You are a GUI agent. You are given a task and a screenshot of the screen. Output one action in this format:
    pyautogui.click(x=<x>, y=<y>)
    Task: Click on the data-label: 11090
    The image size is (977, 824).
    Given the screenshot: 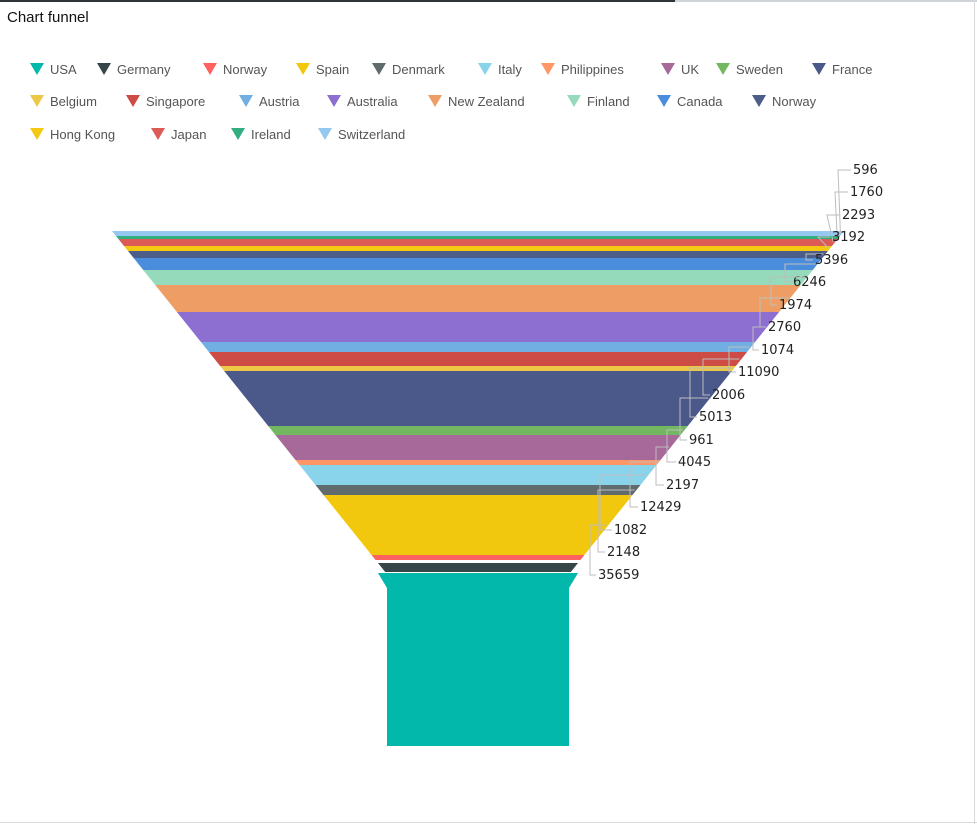 What is the action you would take?
    pyautogui.click(x=758, y=372)
    